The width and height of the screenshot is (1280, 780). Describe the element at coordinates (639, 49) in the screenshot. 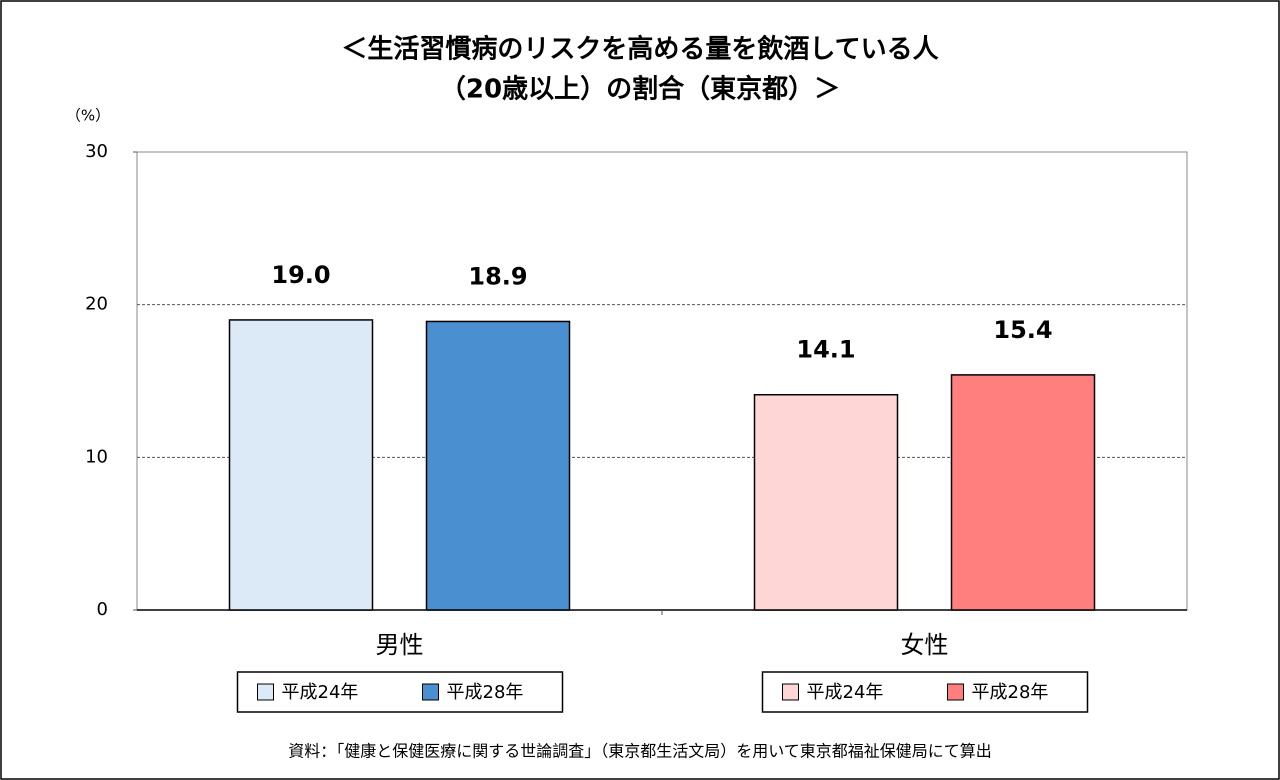

I see `chart-title: ＜生活習慣病のリスクを高める量を飲酒している人` at that location.